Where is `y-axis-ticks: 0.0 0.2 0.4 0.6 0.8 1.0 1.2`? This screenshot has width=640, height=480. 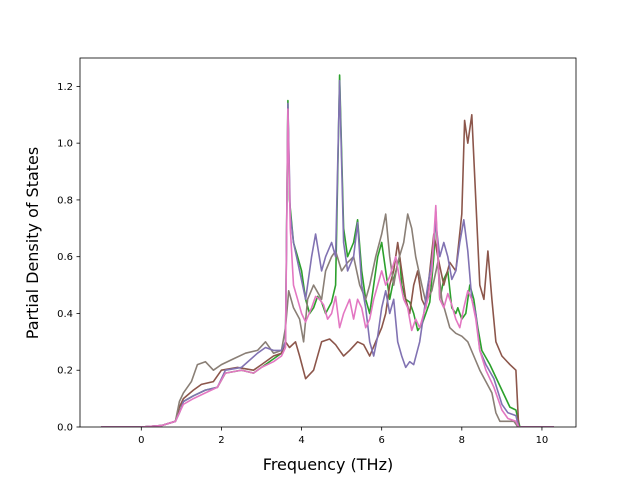
y-axis-ticks: 0.0 0.2 0.4 0.6 0.8 1.0 1.2 is located at coordinates (68, 258).